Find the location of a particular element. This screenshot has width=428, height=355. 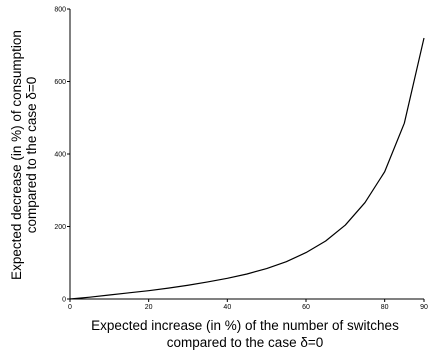

x-tick-label: 90 is located at coordinates (424, 307).